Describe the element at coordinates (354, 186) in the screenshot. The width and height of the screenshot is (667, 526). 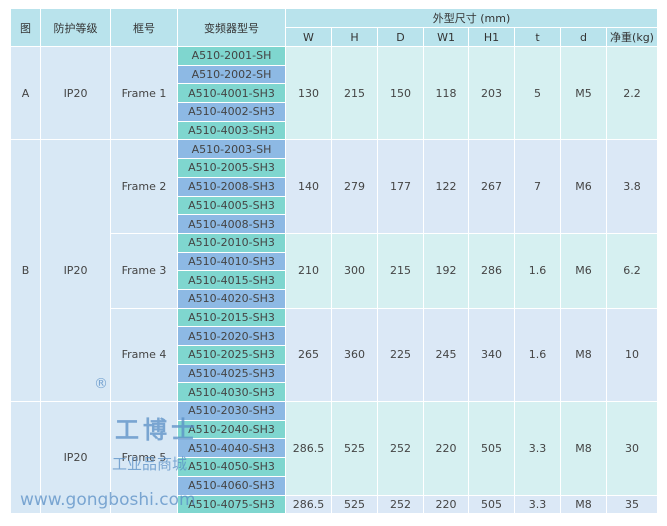
I see `dim-cell: 279` at that location.